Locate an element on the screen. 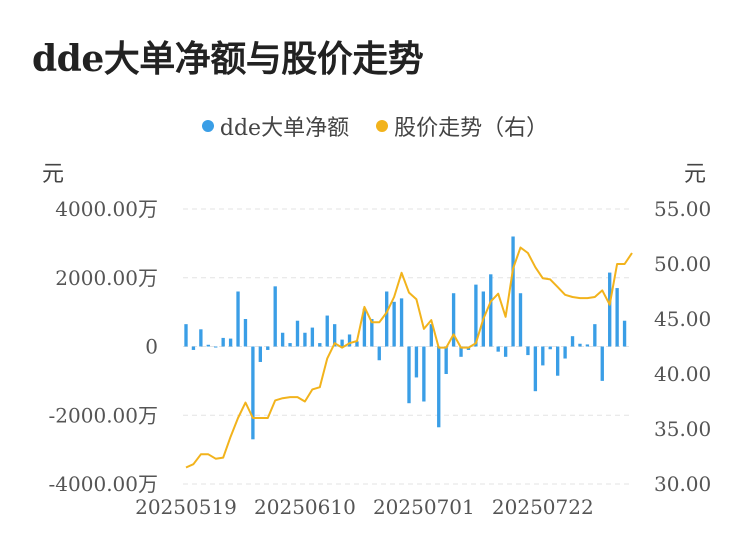 The width and height of the screenshot is (750, 558). left-tick-label: 2000.00万 is located at coordinates (106, 278).